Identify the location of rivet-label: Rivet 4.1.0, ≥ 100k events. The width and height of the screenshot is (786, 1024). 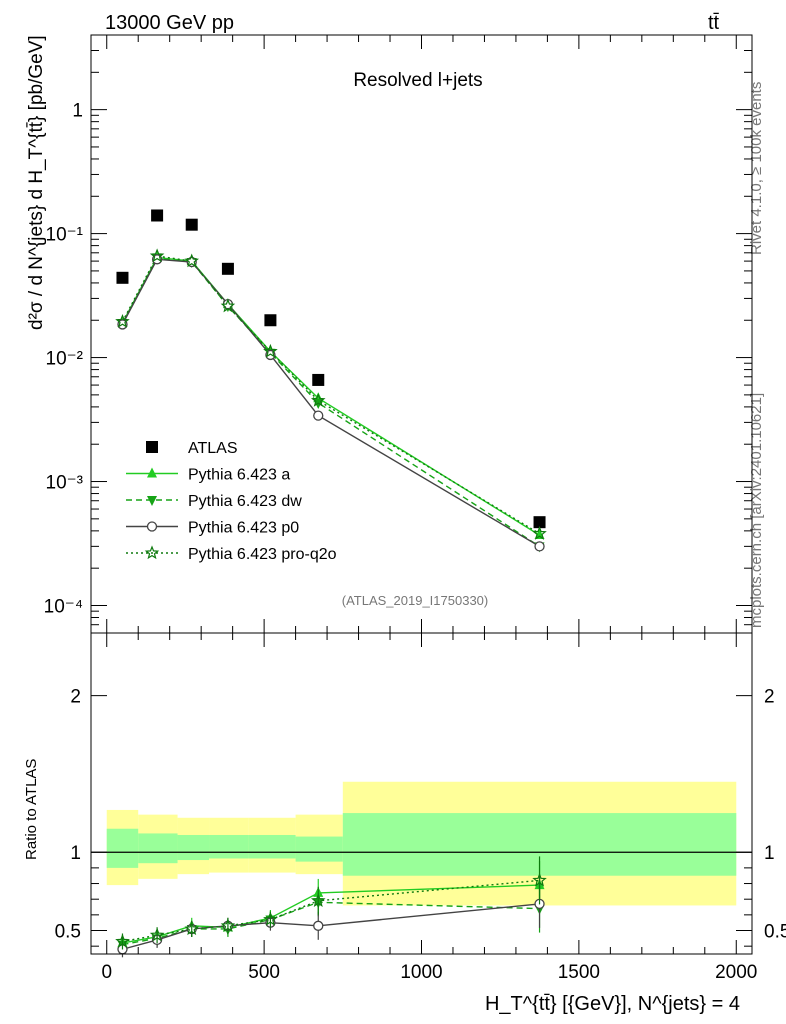
(756, 168).